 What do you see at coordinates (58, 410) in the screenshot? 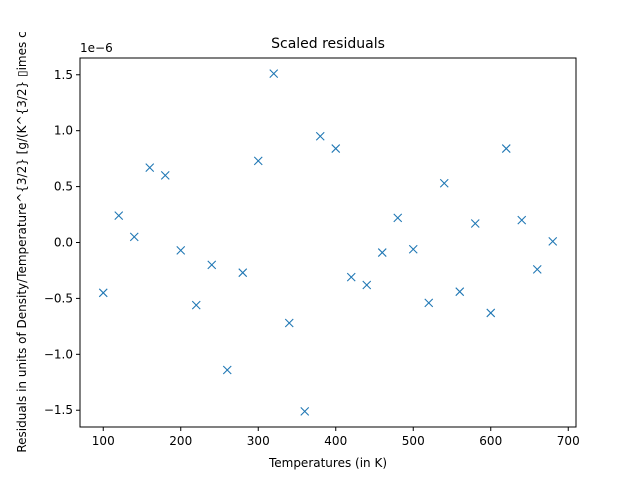
I see `y-tick-label: −1.5` at bounding box center [58, 410].